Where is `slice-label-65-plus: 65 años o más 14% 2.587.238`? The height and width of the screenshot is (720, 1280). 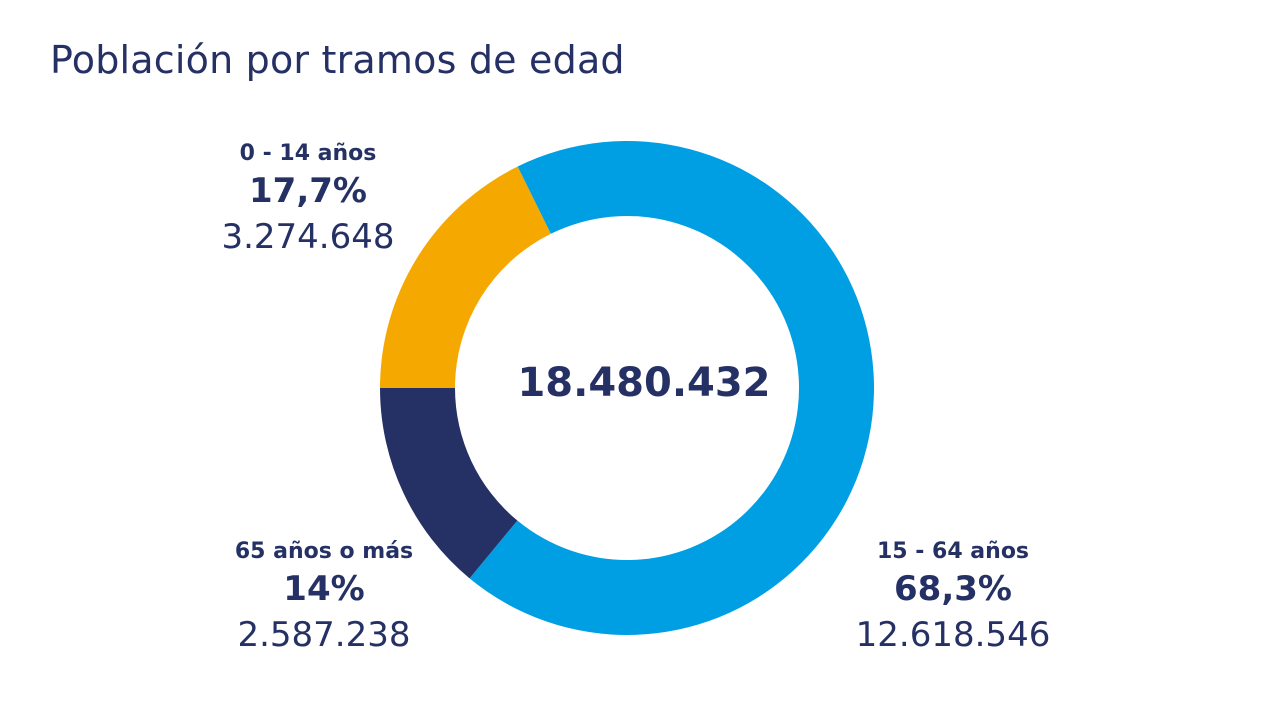
slice-label-65-plus: 65 años o más 14% 2.587.238 is located at coordinates (324, 598).